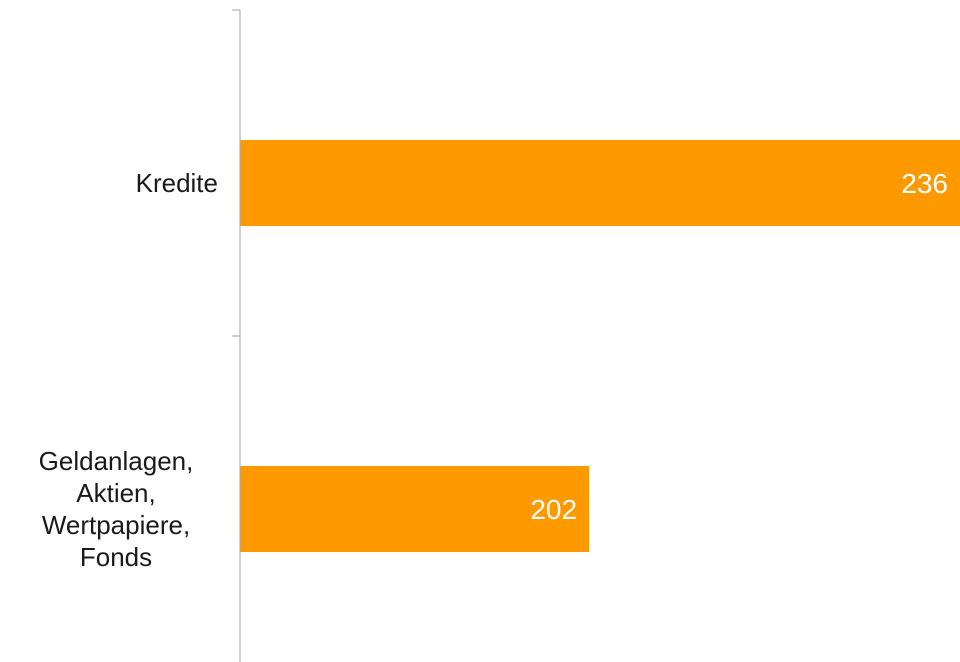 Image resolution: width=960 pixels, height=662 pixels. What do you see at coordinates (116, 493) in the screenshot?
I see `category-label-line: Aktien,` at bounding box center [116, 493].